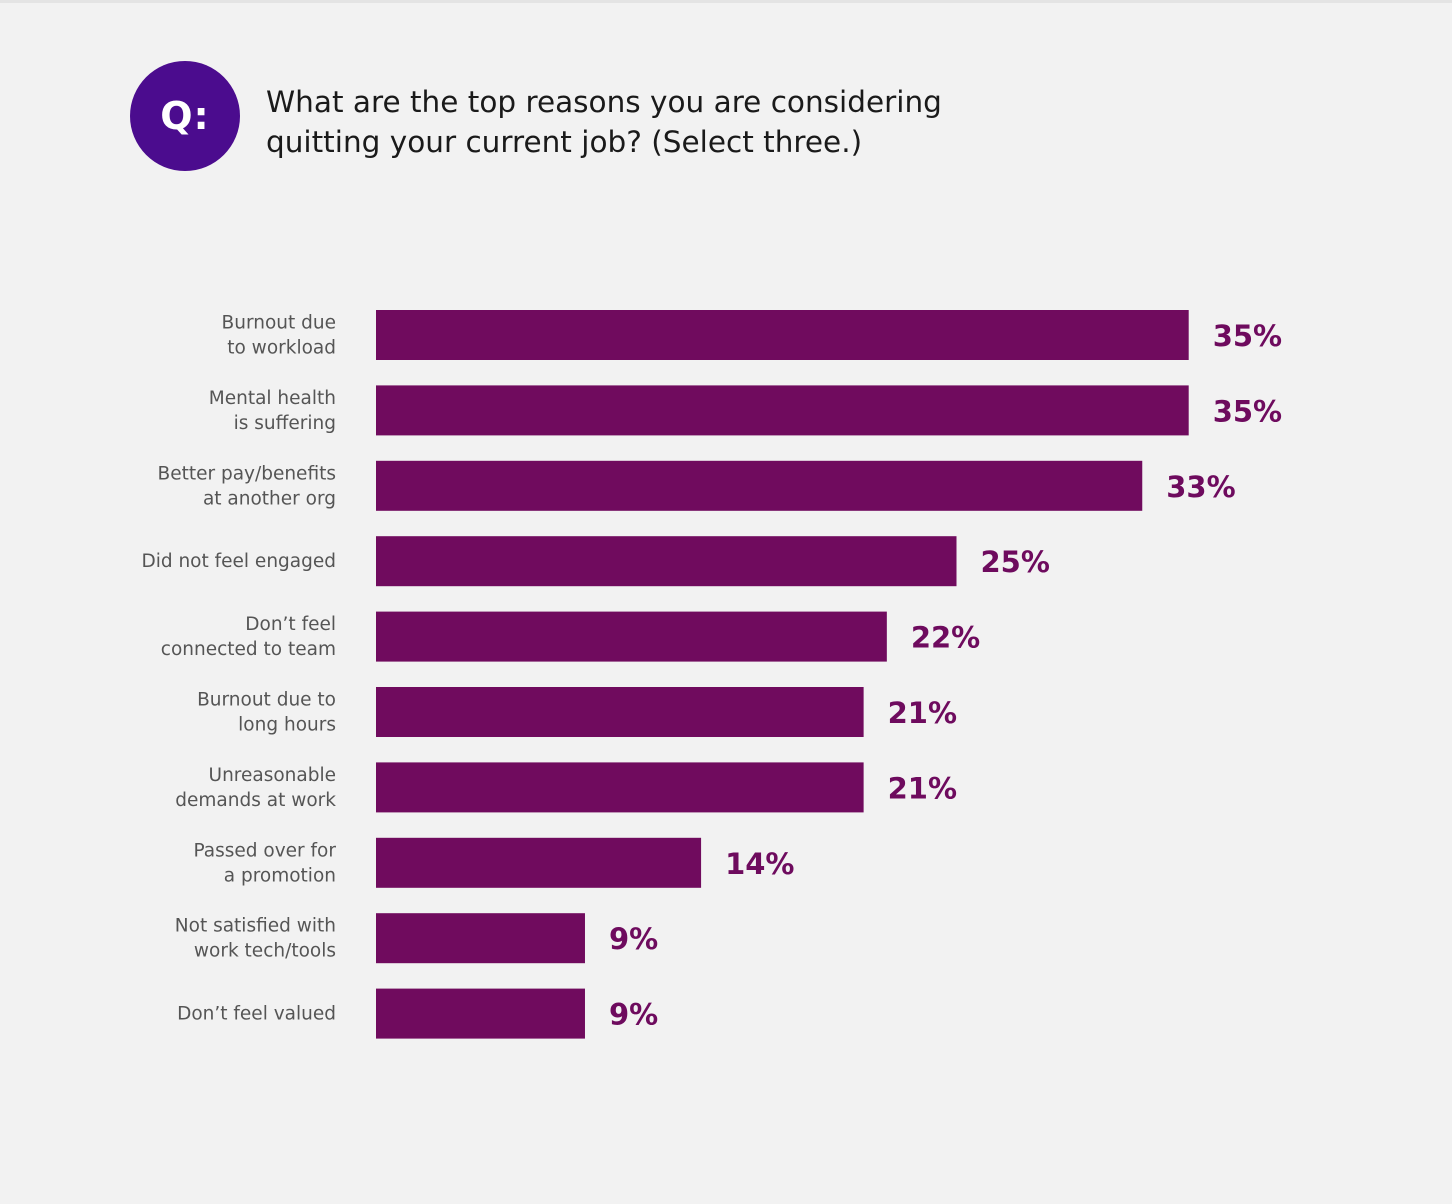 This screenshot has height=1204, width=1452. What do you see at coordinates (945, 638) in the screenshot?
I see `value-label-4: 22%` at bounding box center [945, 638].